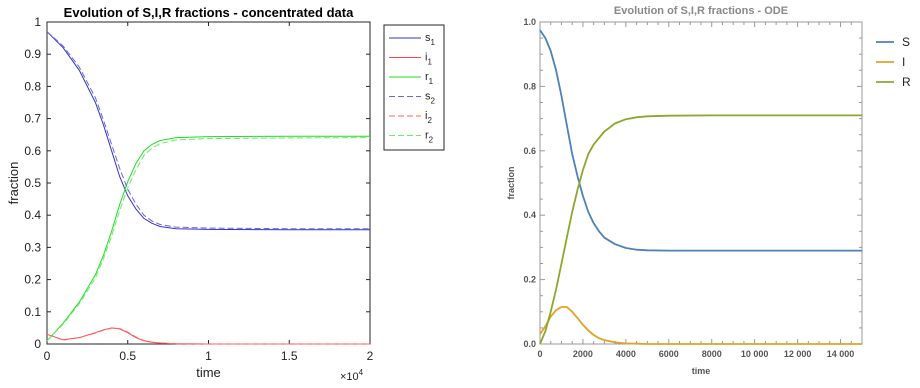  I want to click on chart-2-x-tick-label: 14 000, so click(841, 354).